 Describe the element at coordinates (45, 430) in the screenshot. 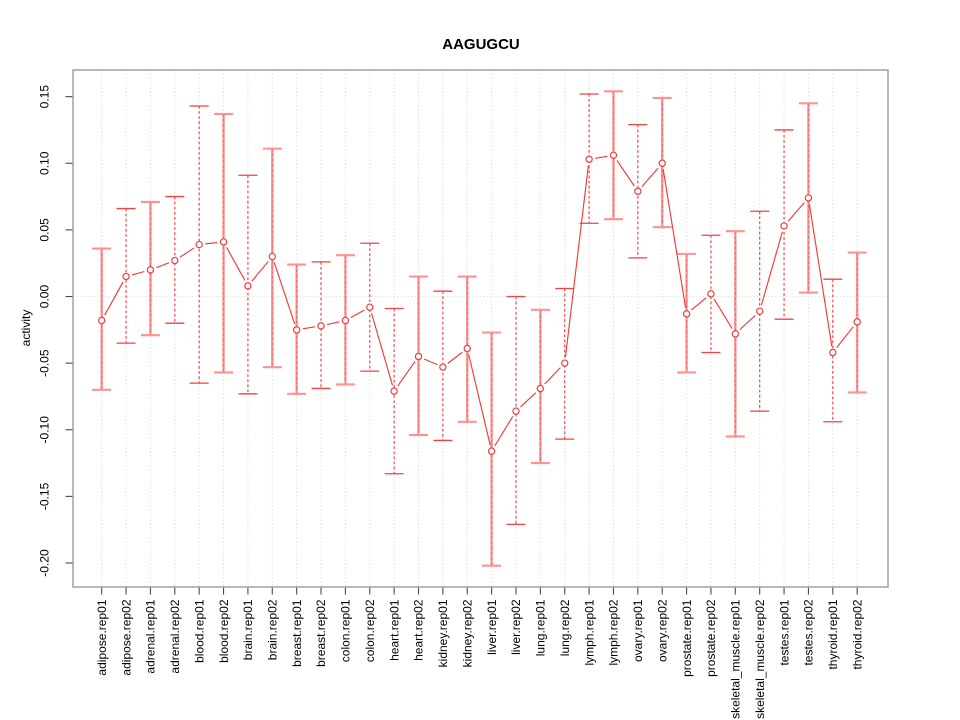

I see `y-tick-label: -0.10` at that location.